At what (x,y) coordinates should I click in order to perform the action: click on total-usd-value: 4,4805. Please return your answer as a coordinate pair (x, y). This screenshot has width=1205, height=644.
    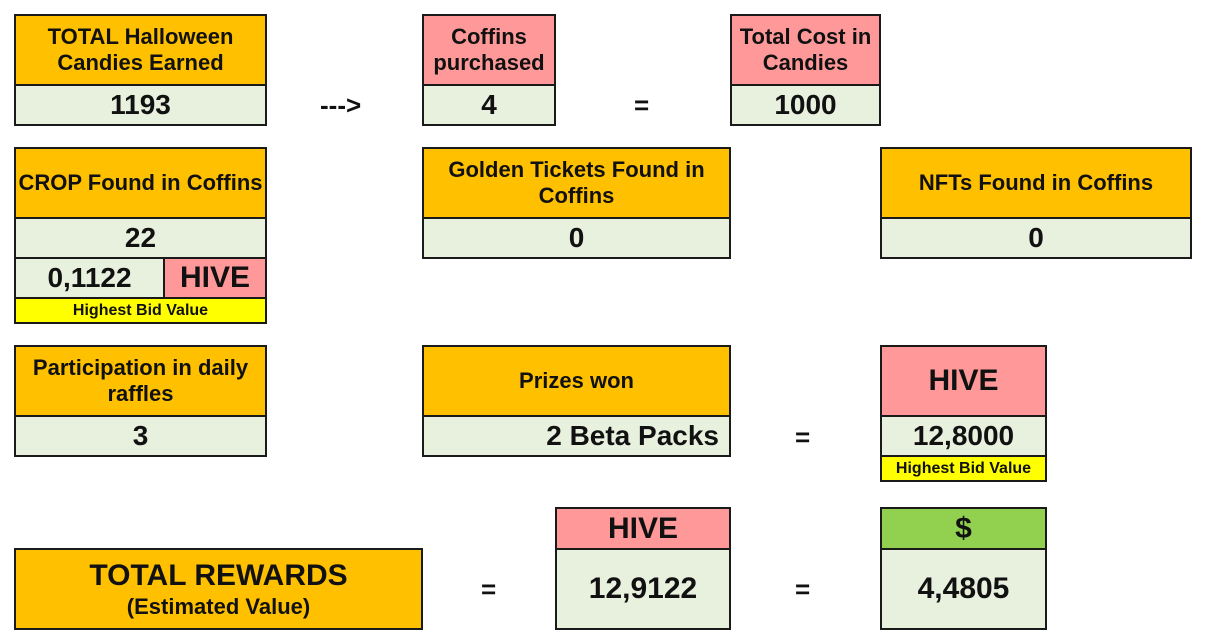
    Looking at the image, I should click on (963, 589).